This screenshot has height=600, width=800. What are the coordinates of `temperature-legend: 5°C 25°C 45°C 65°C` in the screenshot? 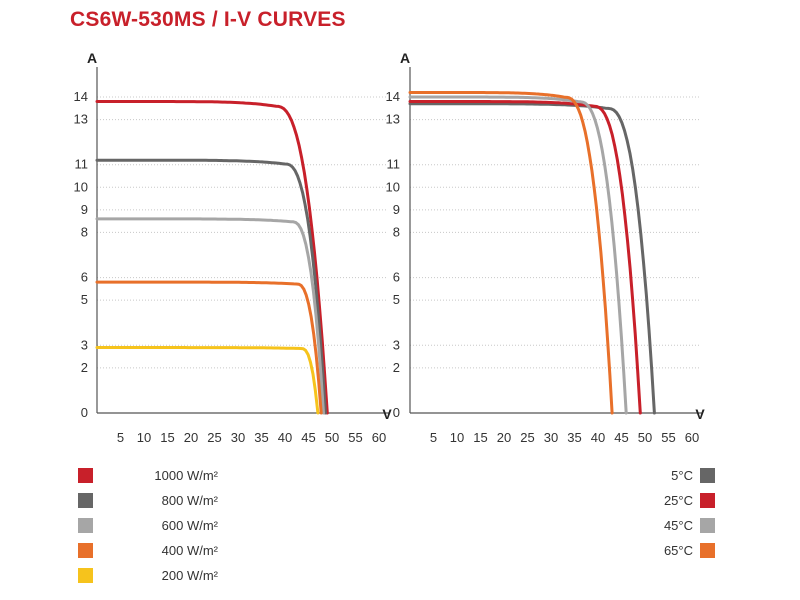 It's located at (685, 516).